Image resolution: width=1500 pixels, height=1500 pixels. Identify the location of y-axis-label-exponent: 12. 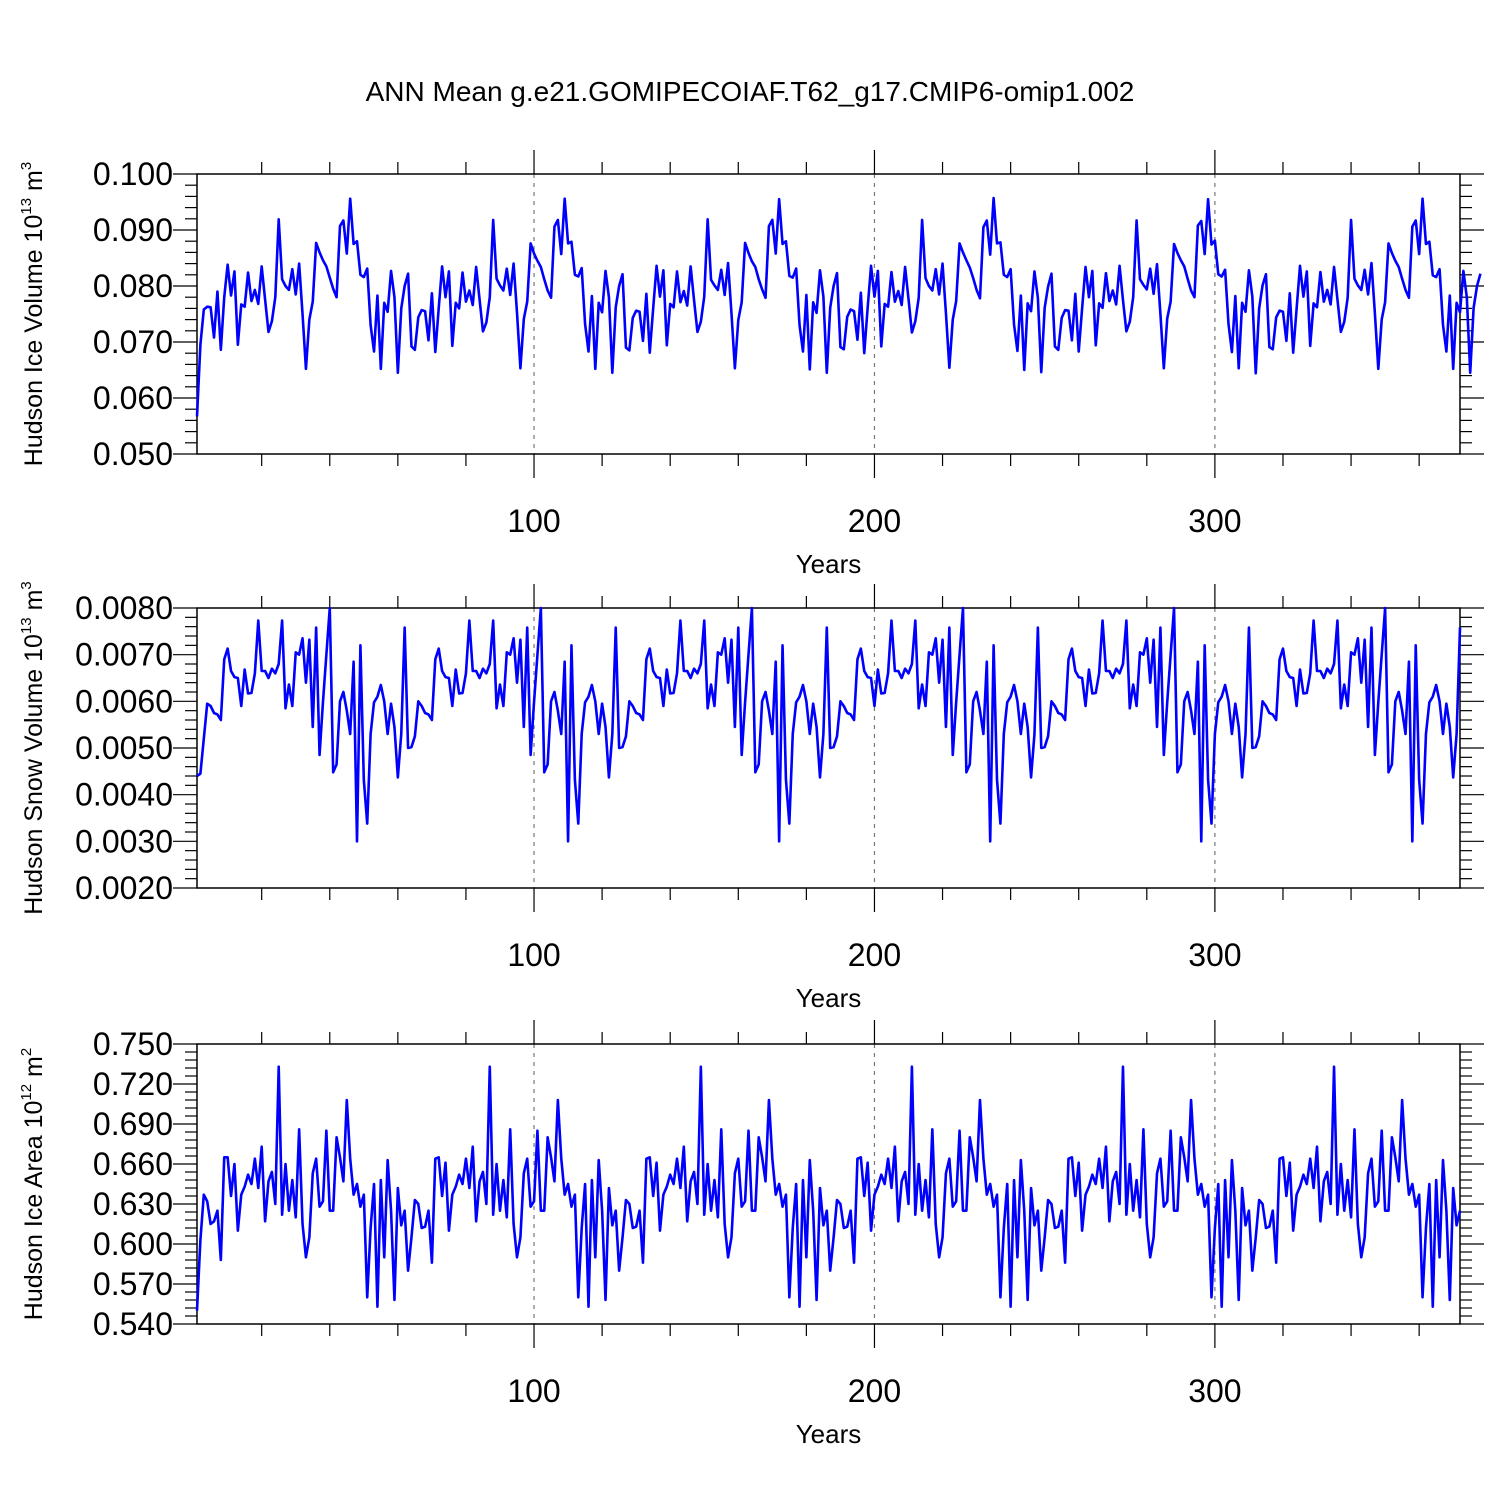
(26, 1092).